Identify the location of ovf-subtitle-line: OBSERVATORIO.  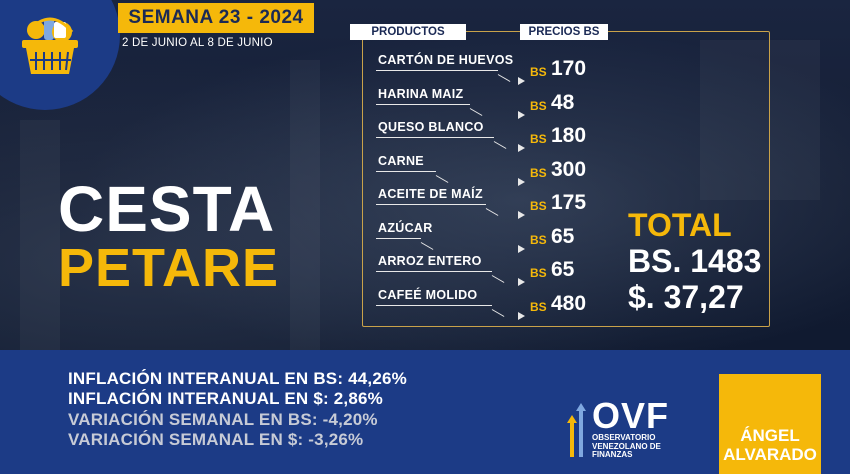
(624, 437).